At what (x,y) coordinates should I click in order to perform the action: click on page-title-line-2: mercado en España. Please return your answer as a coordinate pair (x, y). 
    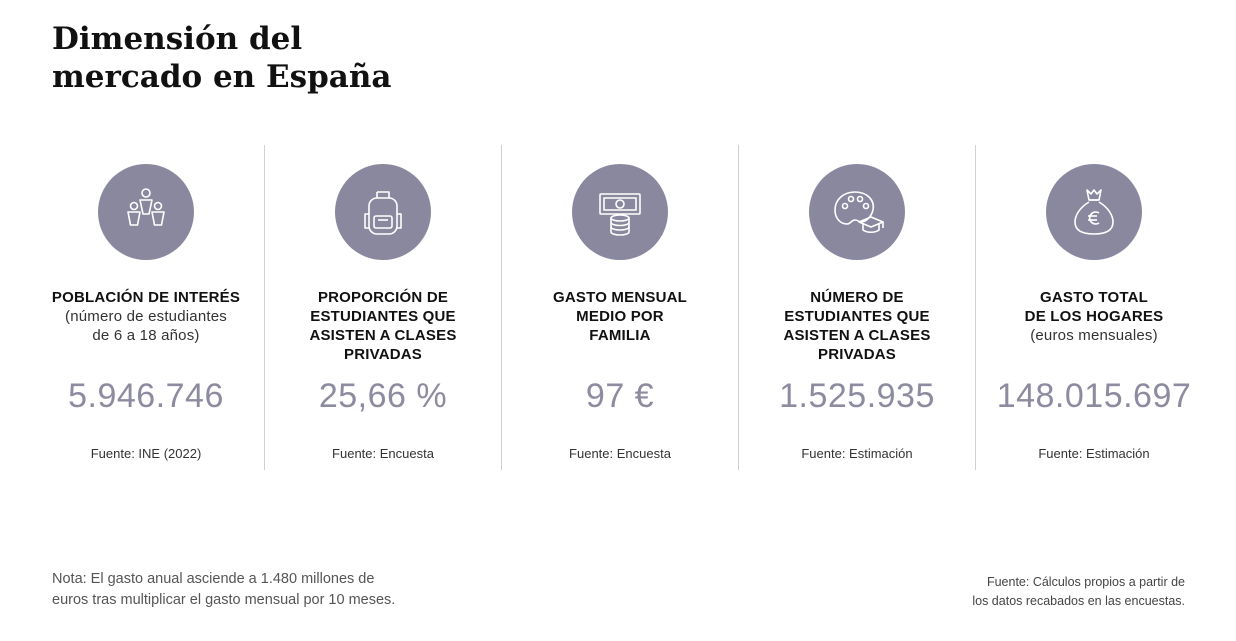
    Looking at the image, I should click on (222, 77).